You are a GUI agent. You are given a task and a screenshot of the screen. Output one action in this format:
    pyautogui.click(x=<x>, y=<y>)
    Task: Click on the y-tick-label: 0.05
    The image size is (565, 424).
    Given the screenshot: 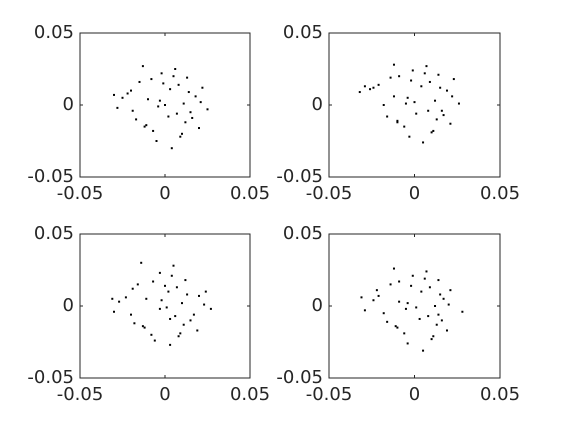 What is the action you would take?
    pyautogui.click(x=54, y=32)
    